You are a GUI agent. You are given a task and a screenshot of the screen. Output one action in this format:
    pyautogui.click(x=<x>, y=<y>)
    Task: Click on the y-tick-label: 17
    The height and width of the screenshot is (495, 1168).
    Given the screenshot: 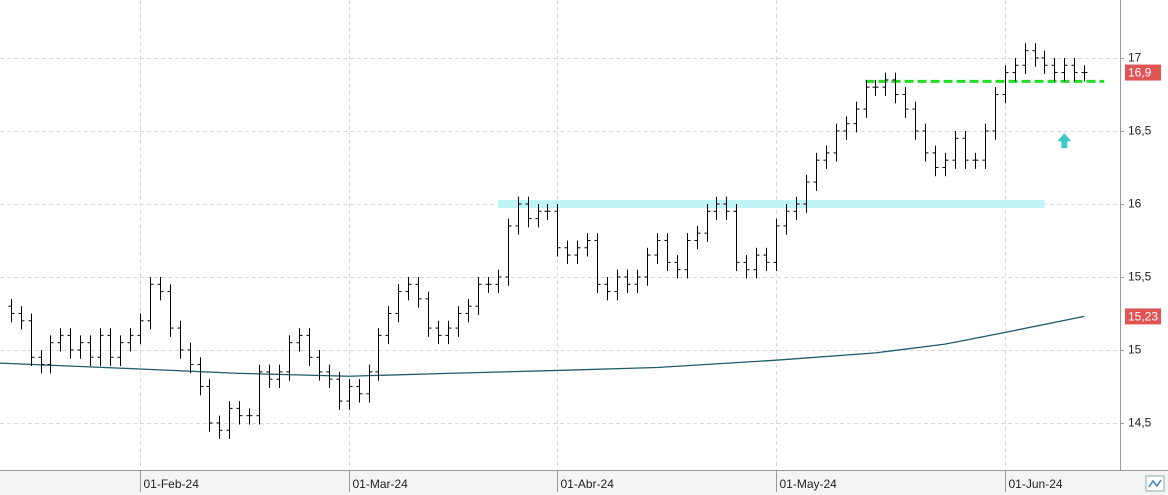 What is the action you would take?
    pyautogui.click(x=1135, y=58)
    